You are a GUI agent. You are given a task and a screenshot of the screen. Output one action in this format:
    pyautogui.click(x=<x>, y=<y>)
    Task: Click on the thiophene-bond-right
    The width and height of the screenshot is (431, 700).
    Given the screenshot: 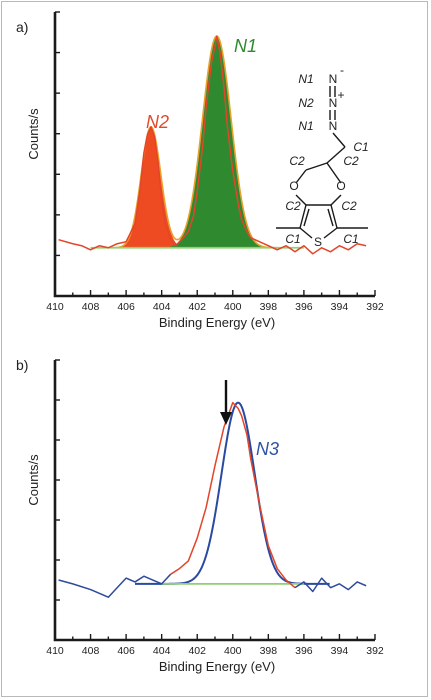 What is the action you would take?
    pyautogui.click(x=334, y=216)
    